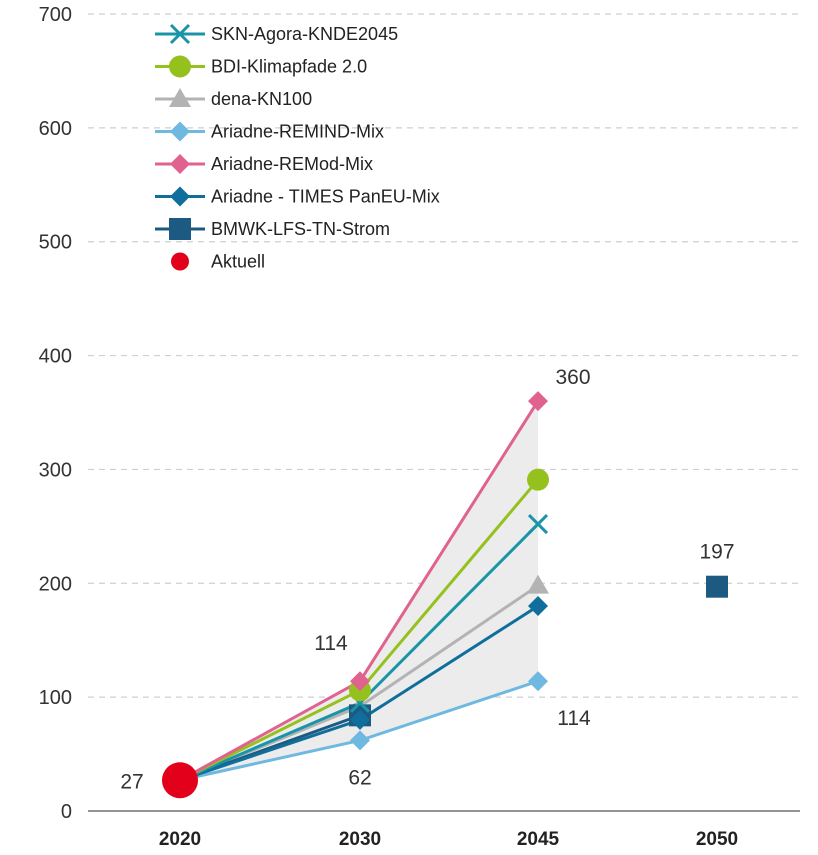  What do you see at coordinates (538, 839) in the screenshot?
I see `x-tick-label: 2045` at bounding box center [538, 839].